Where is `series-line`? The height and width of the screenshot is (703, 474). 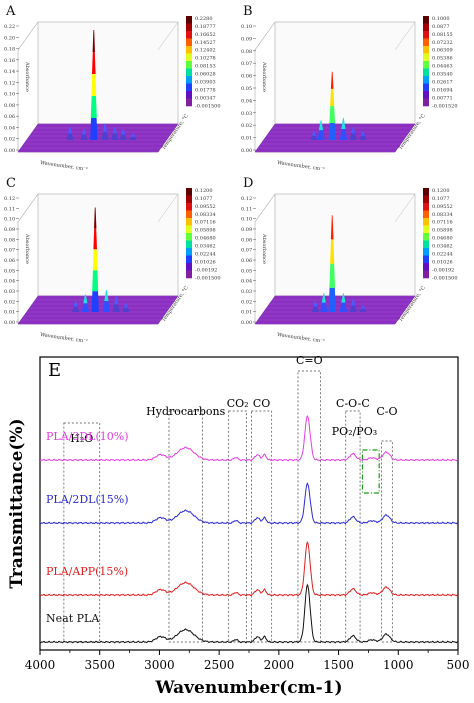 series-line is located at coordinates (249, 503).